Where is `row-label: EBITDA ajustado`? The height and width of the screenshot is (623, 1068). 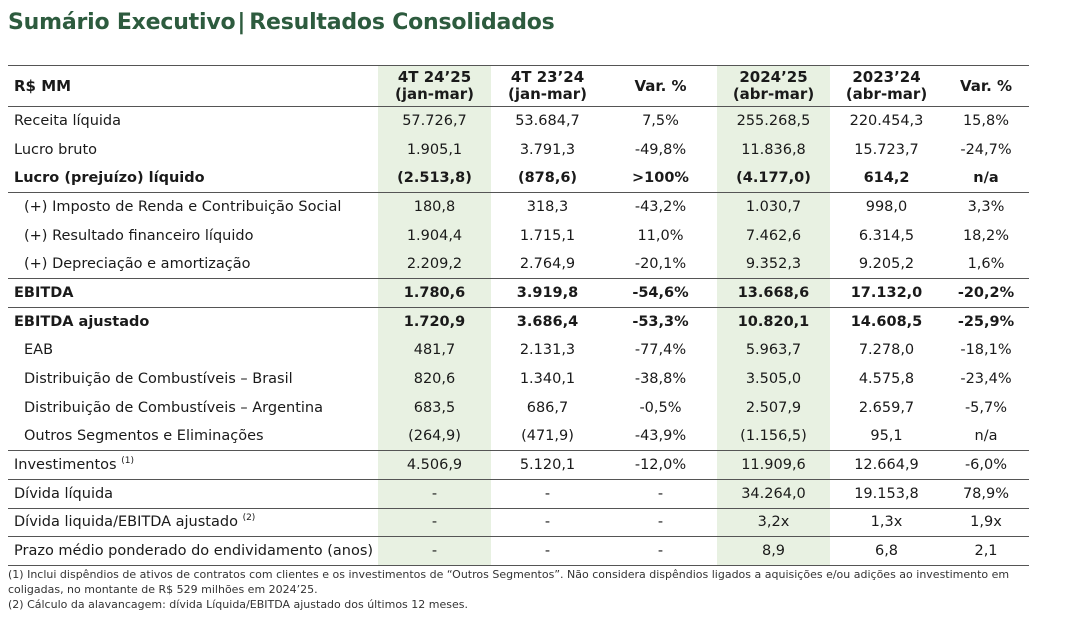
row-label: EBITDA ajustado is located at coordinates (193, 321).